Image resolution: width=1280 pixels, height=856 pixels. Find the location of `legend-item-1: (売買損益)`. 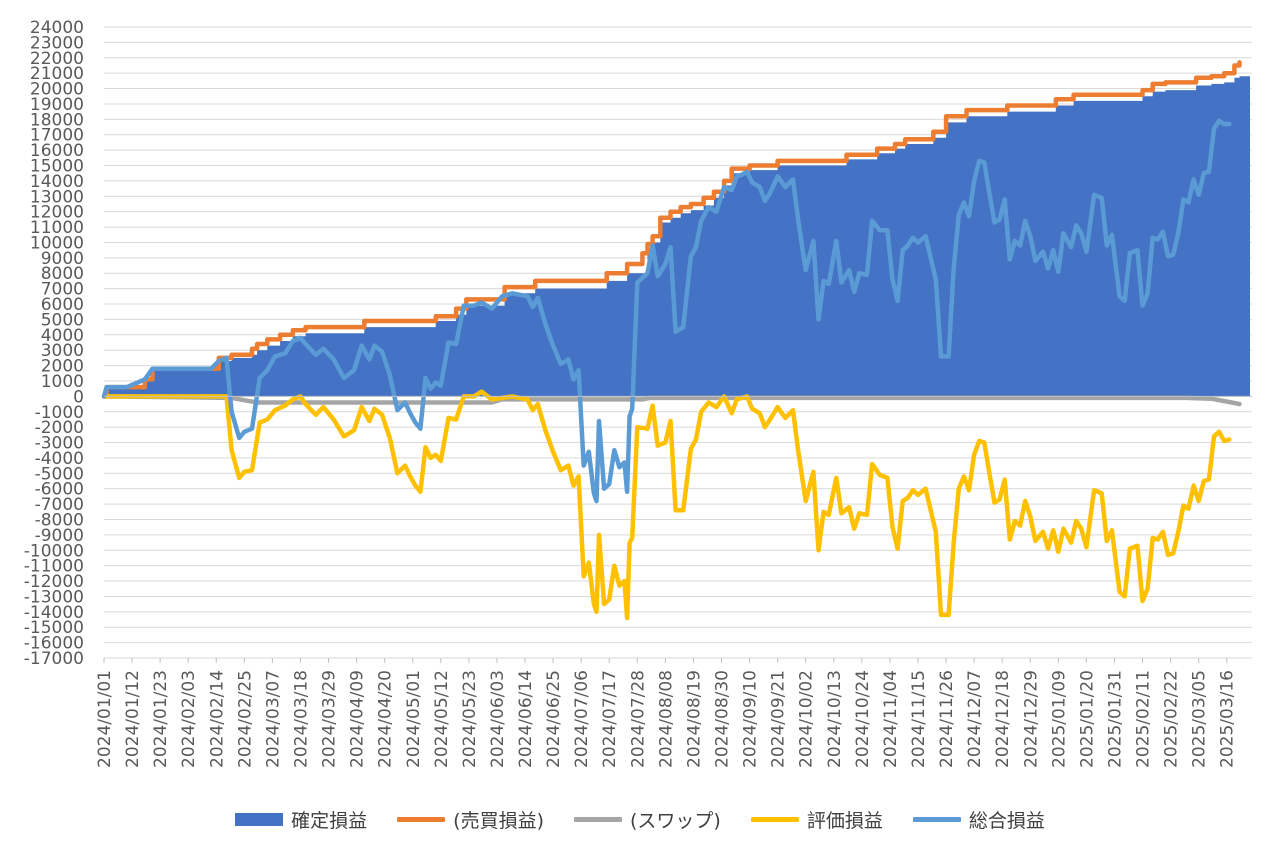

legend-item-1: (売買損益) is located at coordinates (470, 819).